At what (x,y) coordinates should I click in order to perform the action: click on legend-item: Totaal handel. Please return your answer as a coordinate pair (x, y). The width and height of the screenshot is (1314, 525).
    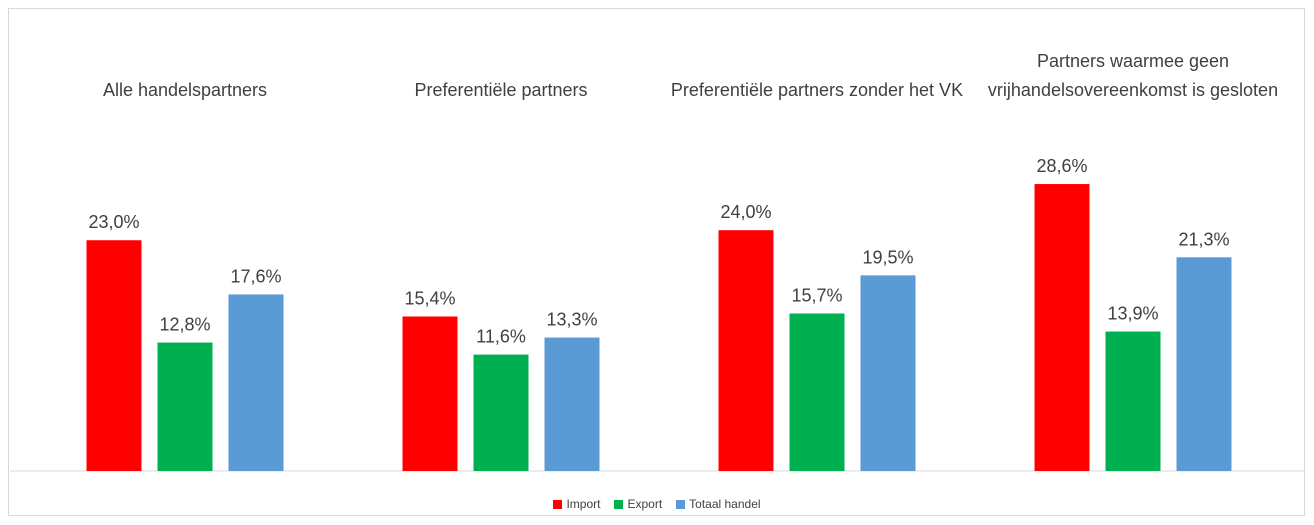
    Looking at the image, I should click on (718, 504).